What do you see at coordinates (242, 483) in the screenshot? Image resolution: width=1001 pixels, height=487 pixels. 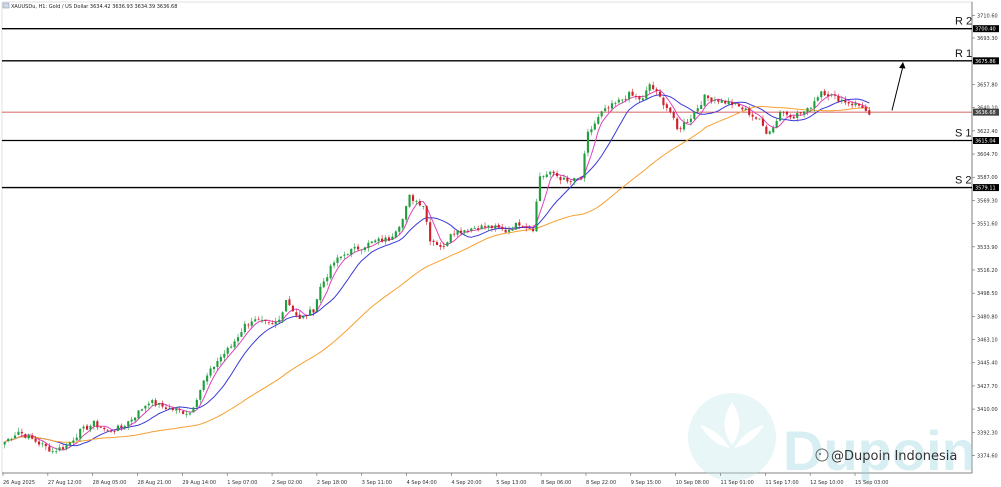 I see `x-tick-label: 1 Sep 07:00` at bounding box center [242, 483].